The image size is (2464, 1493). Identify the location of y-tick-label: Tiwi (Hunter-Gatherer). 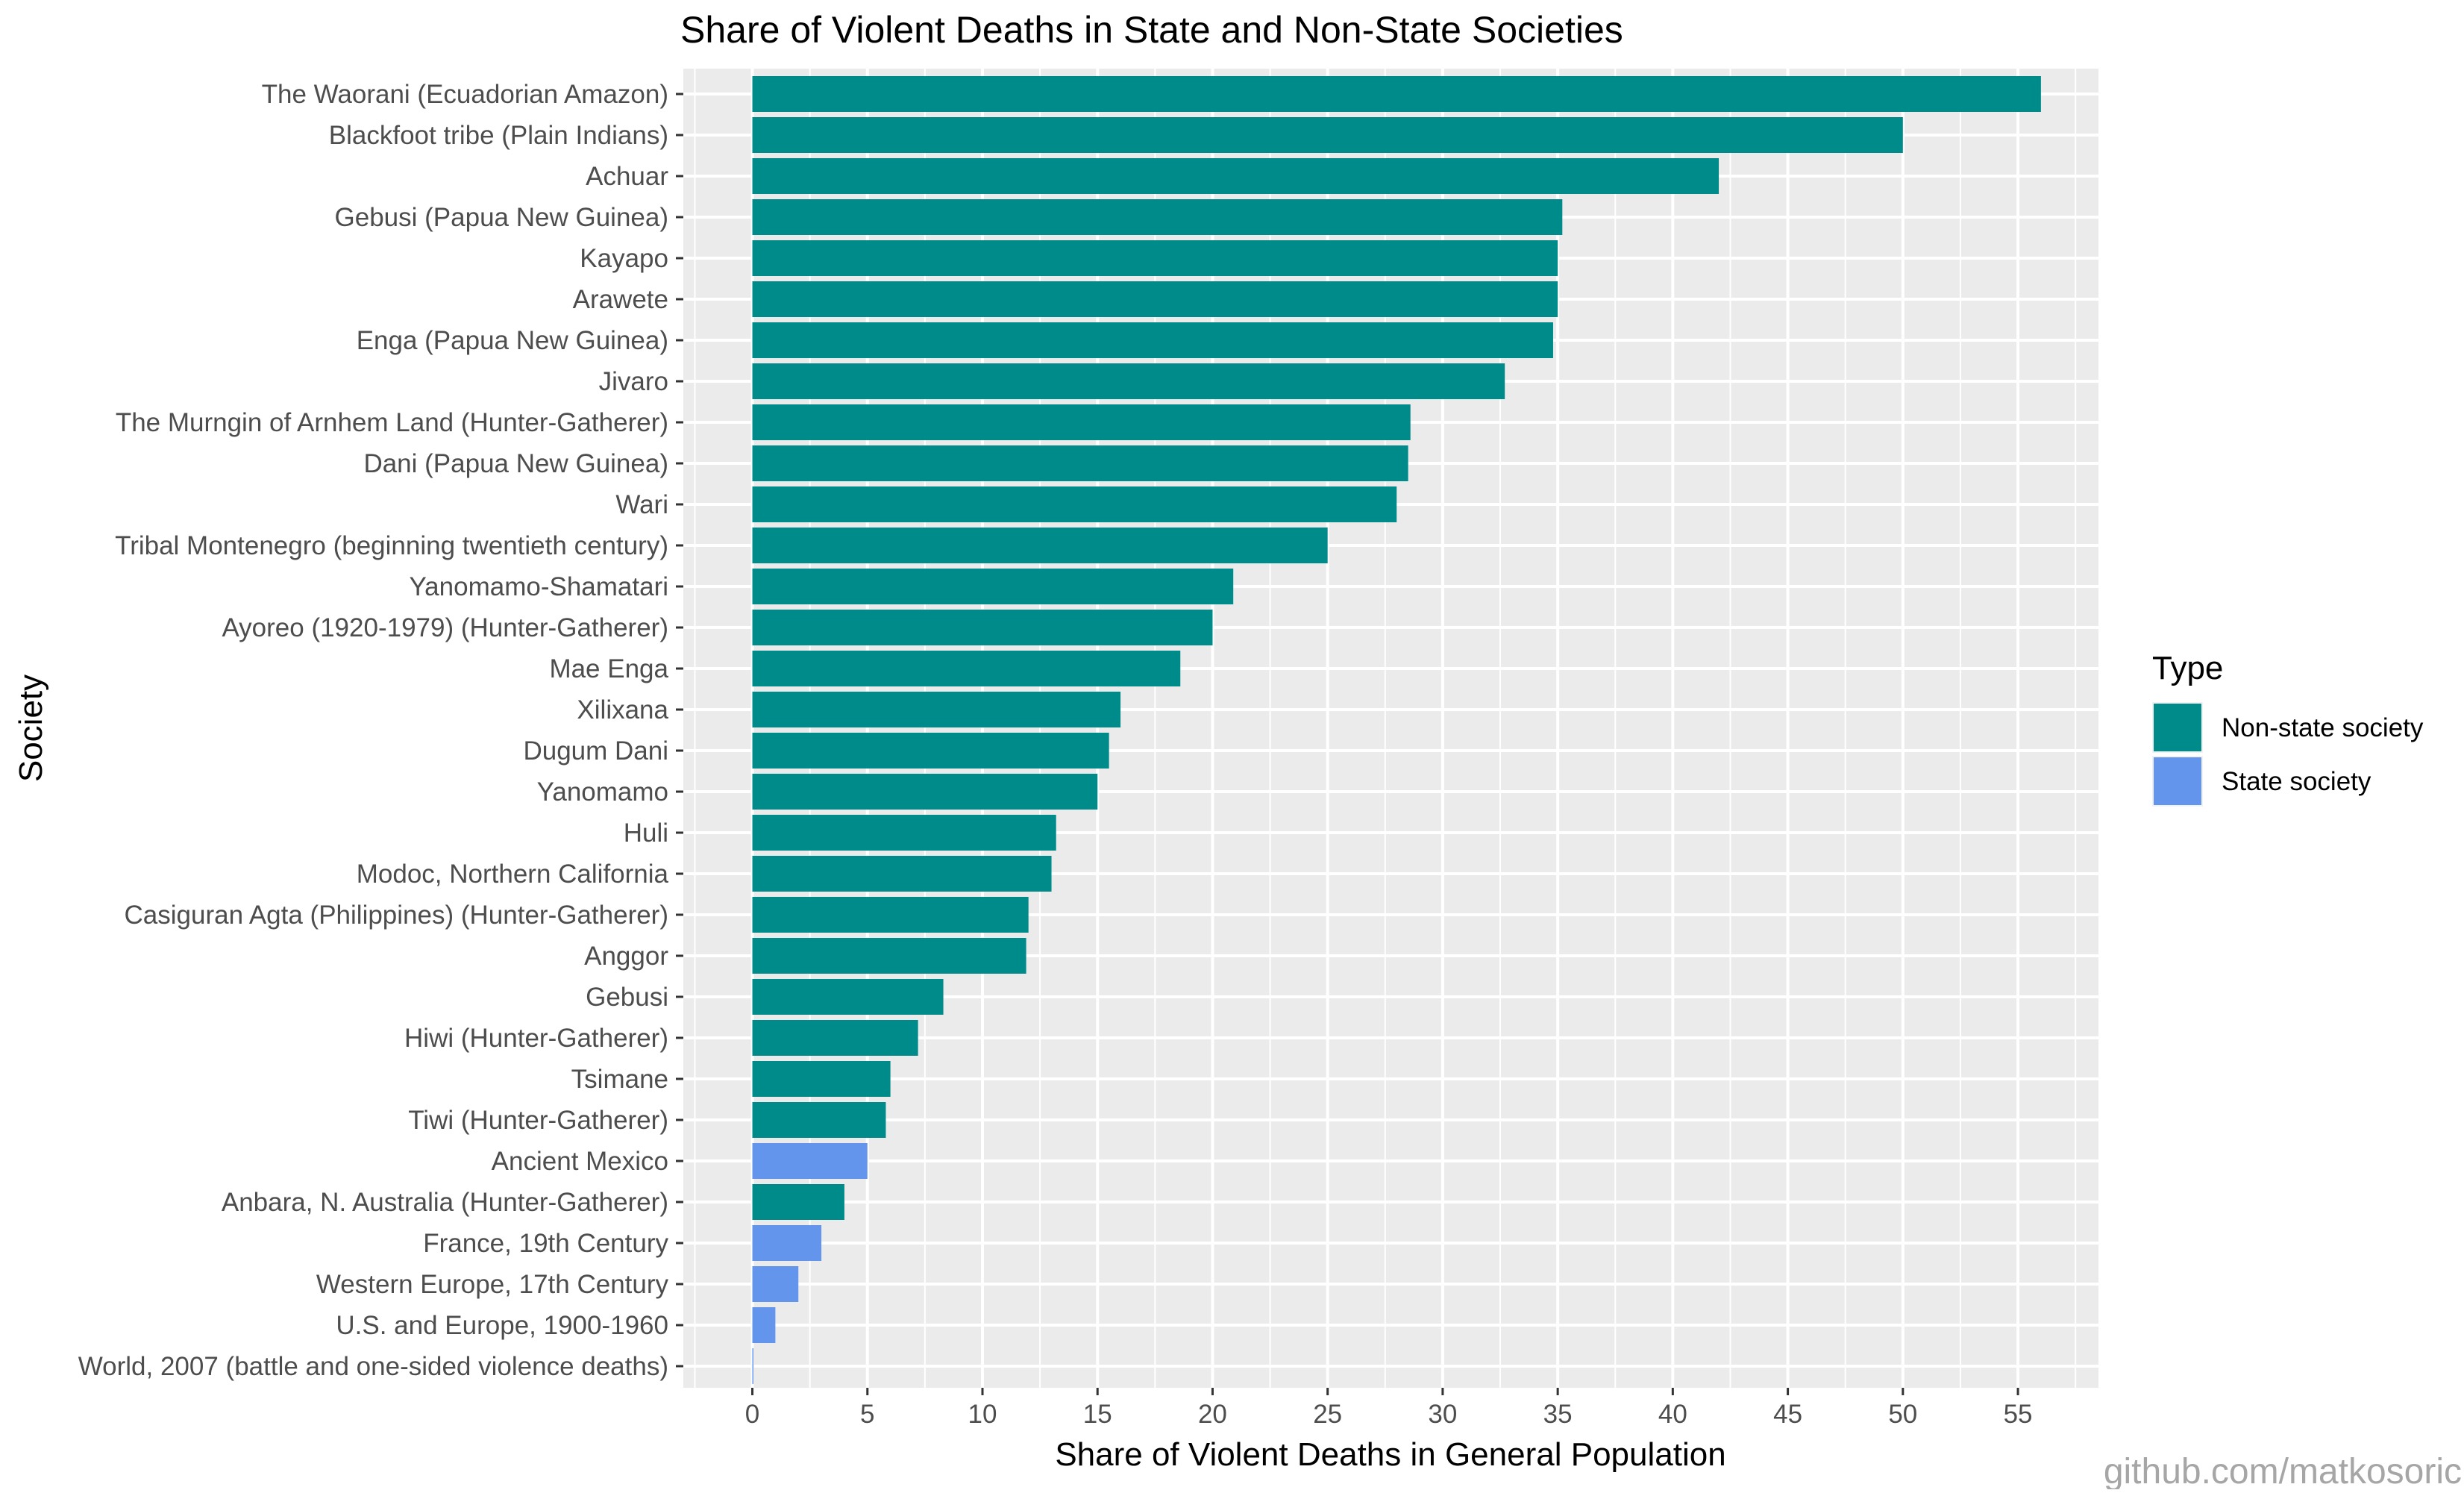
(538, 1120).